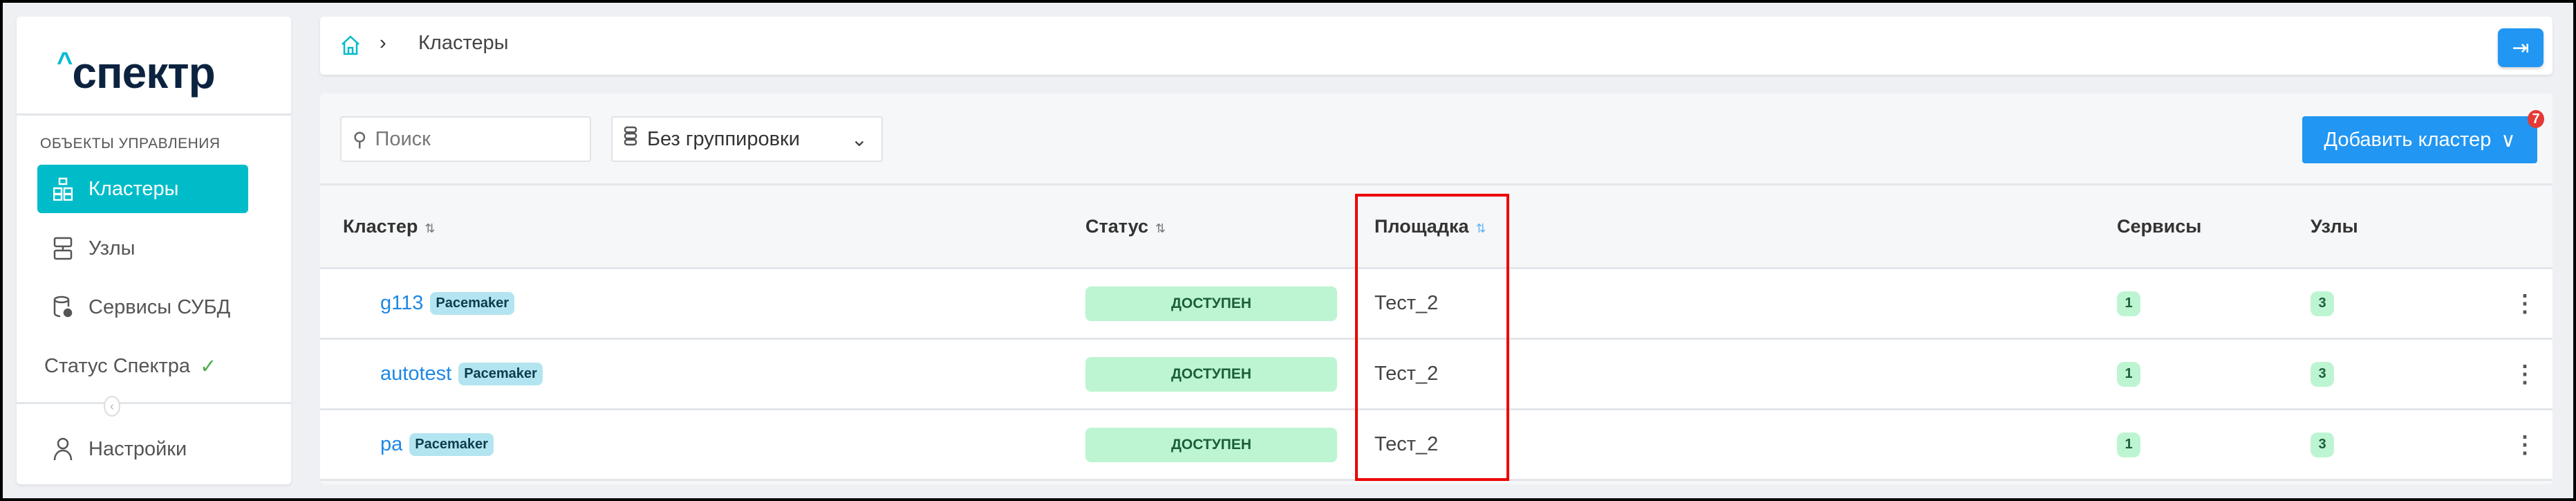  What do you see at coordinates (2536, 119) in the screenshot?
I see `notification-badge: 7` at bounding box center [2536, 119].